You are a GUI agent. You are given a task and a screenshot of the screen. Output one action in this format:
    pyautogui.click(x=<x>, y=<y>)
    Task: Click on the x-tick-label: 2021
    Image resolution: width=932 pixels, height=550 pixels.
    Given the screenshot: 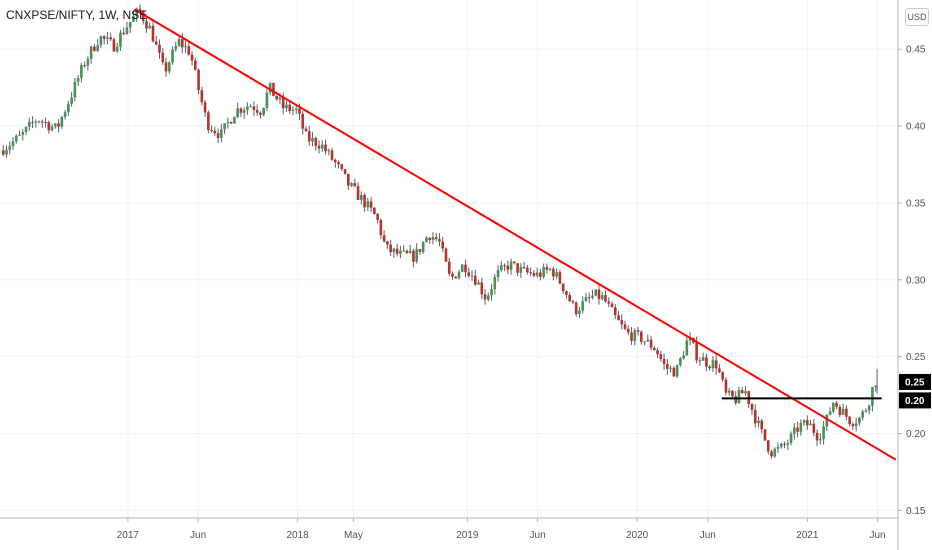 What is the action you would take?
    pyautogui.click(x=807, y=535)
    